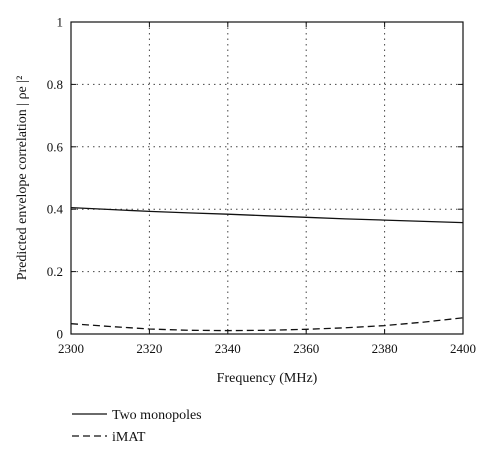  Describe the element at coordinates (463, 348) in the screenshot. I see `x-tick-label: 2400` at that location.